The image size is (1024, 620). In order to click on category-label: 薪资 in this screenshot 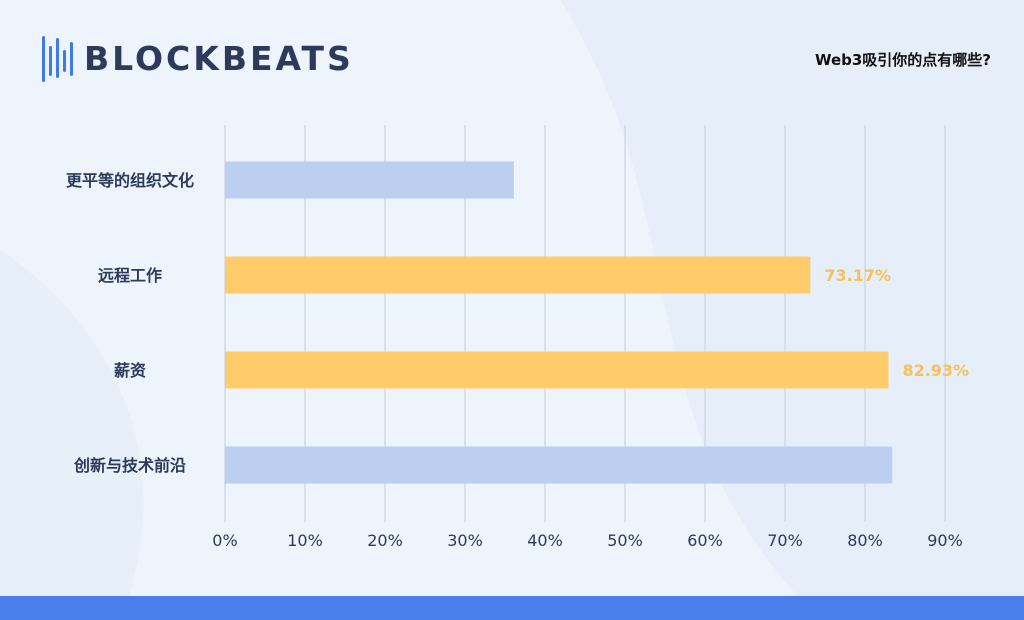, I will do `click(130, 370)`.